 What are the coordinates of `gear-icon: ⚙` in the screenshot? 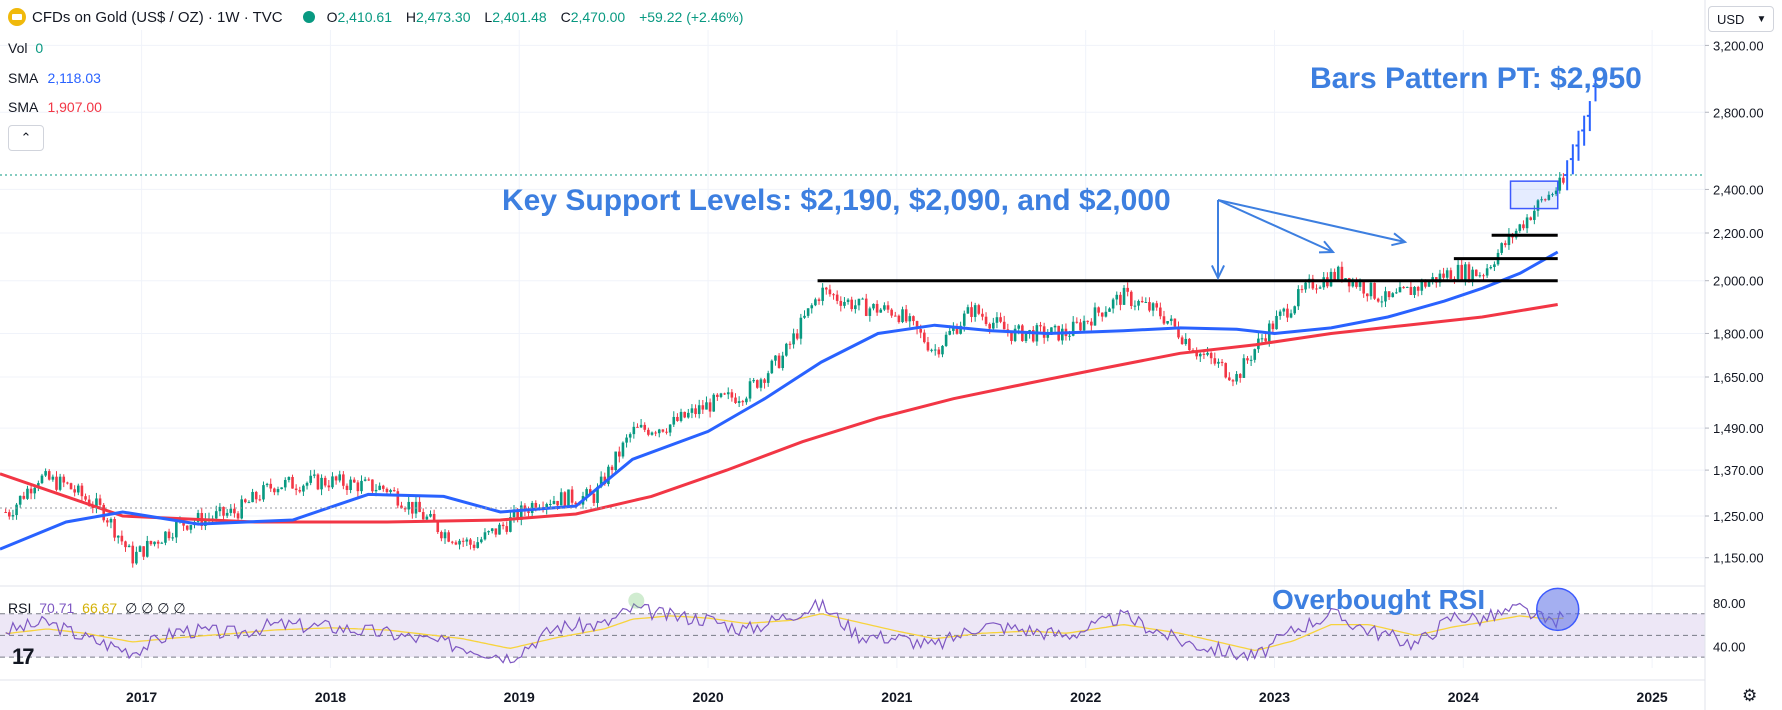 It's located at (1750, 695).